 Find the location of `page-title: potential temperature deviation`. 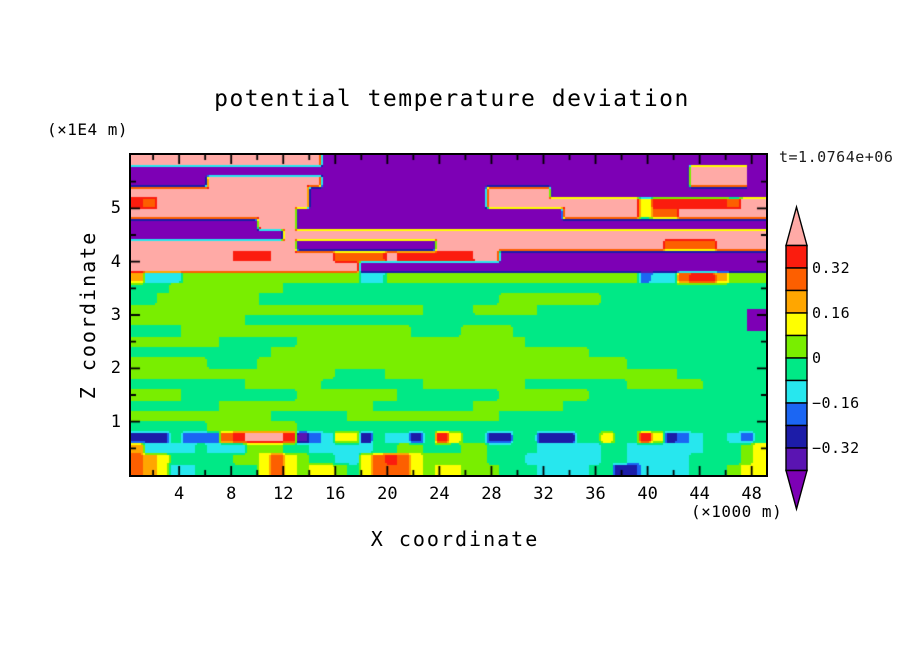

page-title: potential temperature deviation is located at coordinates (452, 99).